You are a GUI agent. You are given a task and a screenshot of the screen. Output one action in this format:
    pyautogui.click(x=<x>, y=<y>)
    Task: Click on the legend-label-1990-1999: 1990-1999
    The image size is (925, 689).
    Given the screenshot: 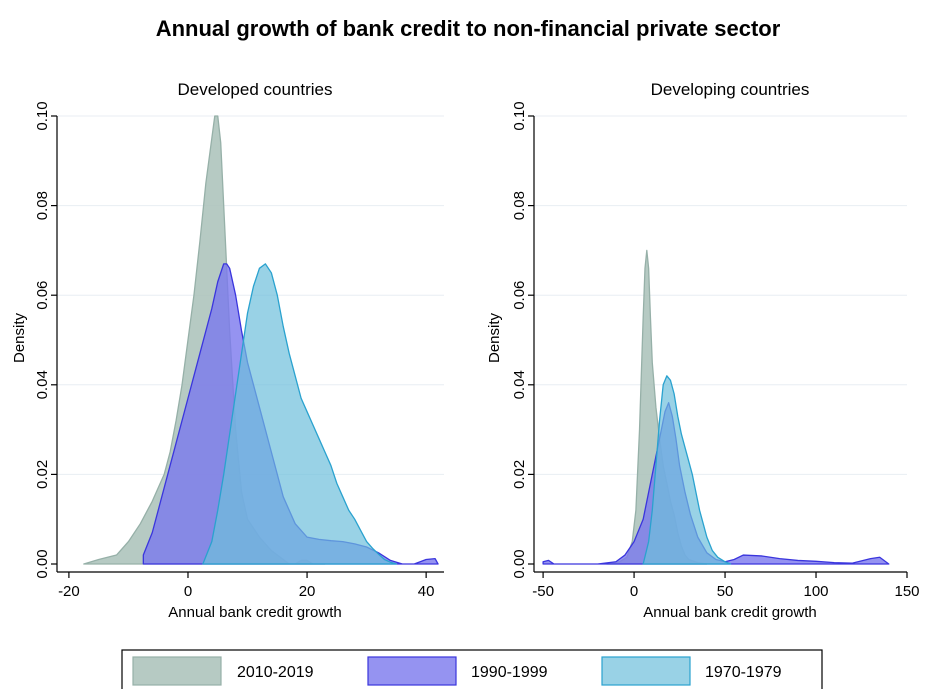 What is the action you would take?
    pyautogui.click(x=509, y=672)
    